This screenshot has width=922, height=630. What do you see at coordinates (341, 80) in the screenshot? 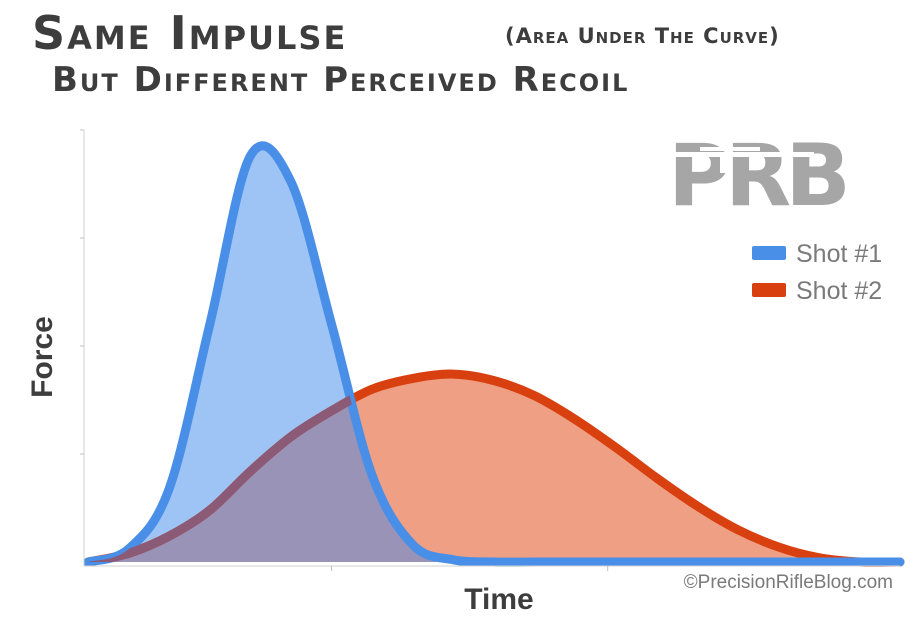
I see `chart-subtitle: But Different Perceived Recoil` at bounding box center [341, 80].